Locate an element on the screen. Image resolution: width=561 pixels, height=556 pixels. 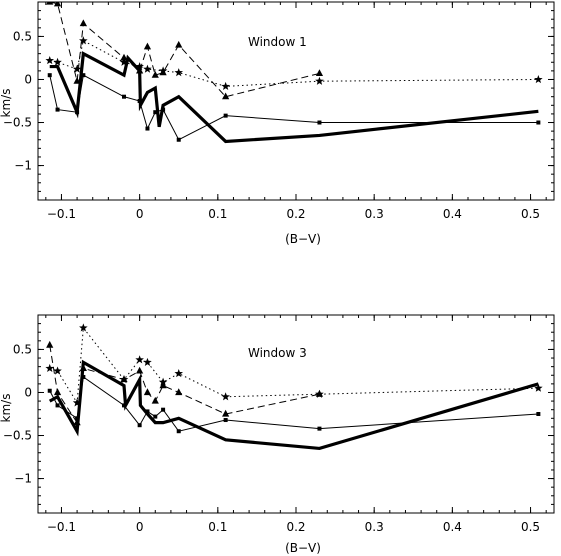
chart-annotation: Window 1 is located at coordinates (277, 42).